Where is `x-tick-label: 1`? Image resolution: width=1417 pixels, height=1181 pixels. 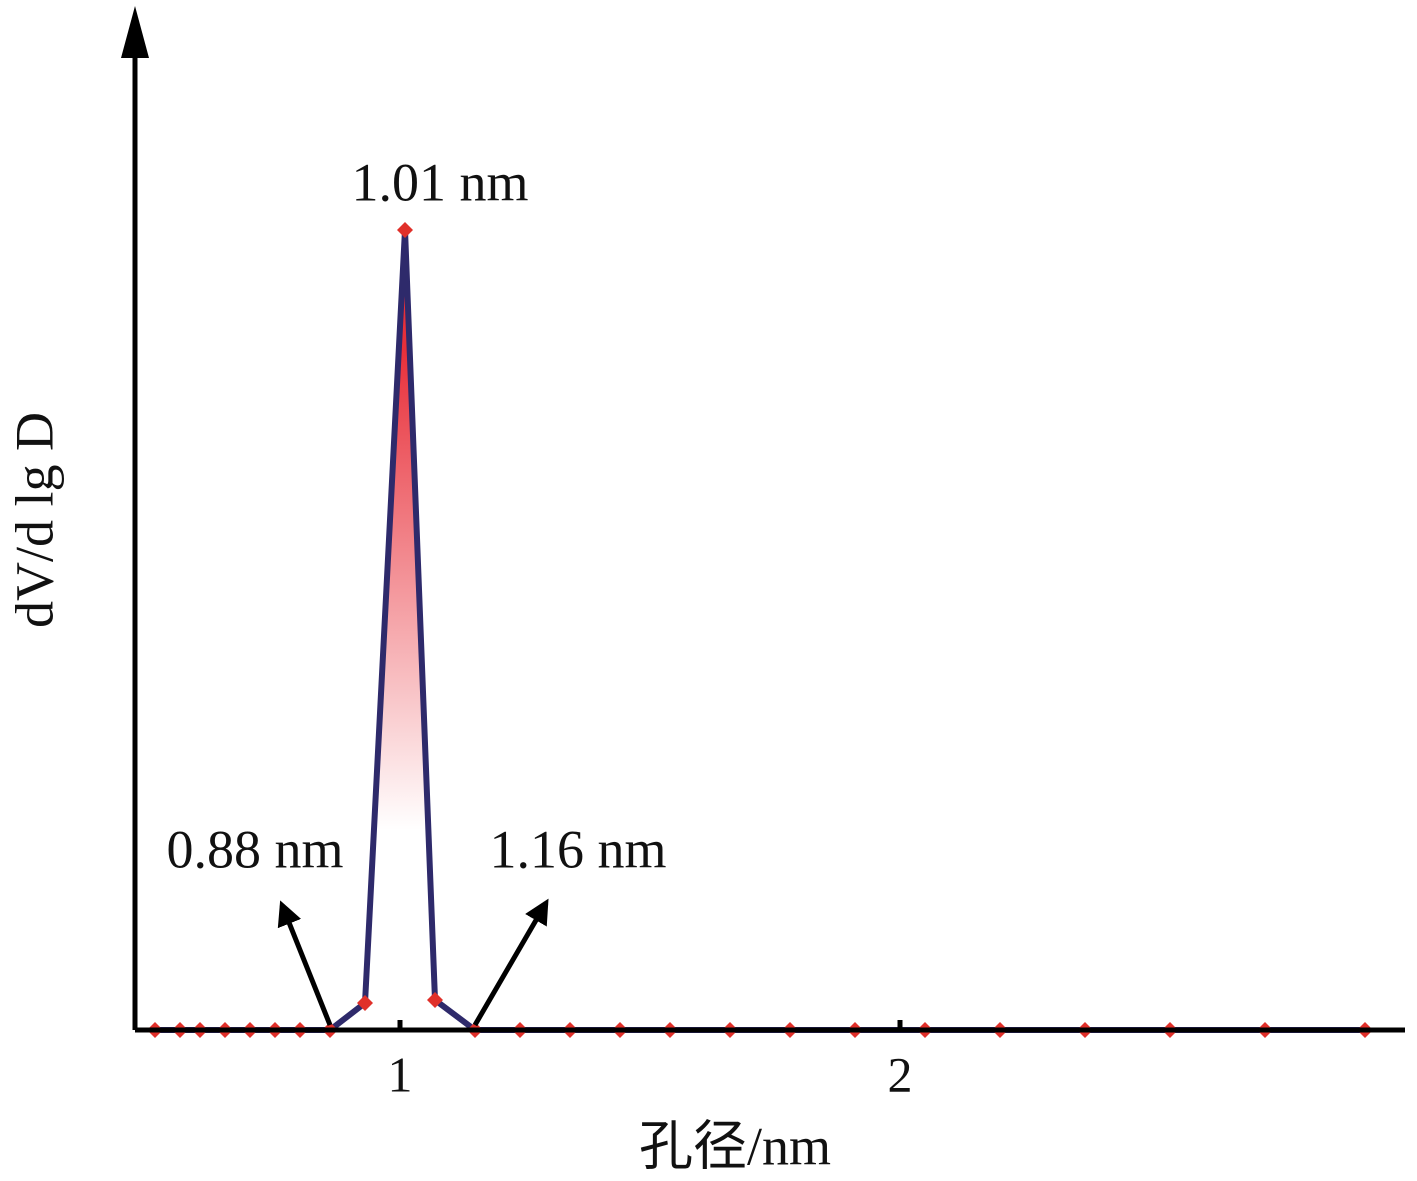
x-tick-label: 1 is located at coordinates (400, 1074).